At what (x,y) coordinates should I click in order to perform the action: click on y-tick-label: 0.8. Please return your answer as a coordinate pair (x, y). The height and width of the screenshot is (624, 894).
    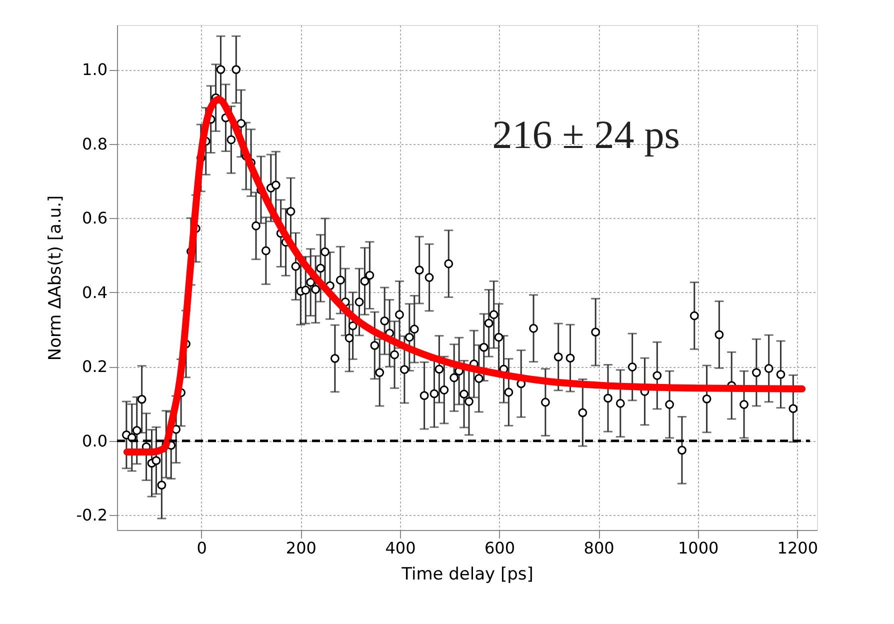
    Looking at the image, I should click on (95, 144).